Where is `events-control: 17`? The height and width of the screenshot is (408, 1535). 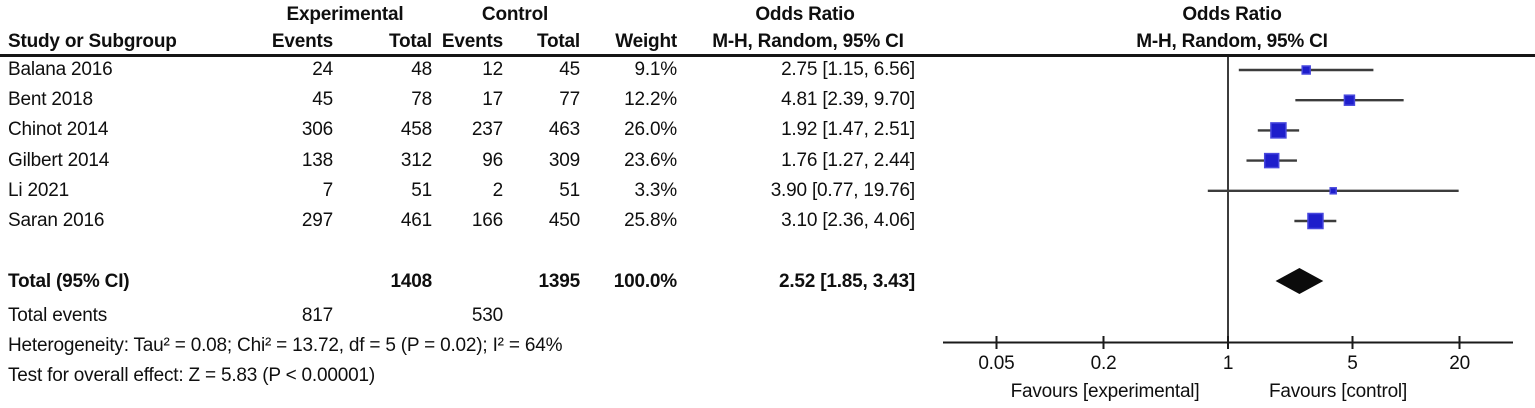 events-control: 17 is located at coordinates (492, 100).